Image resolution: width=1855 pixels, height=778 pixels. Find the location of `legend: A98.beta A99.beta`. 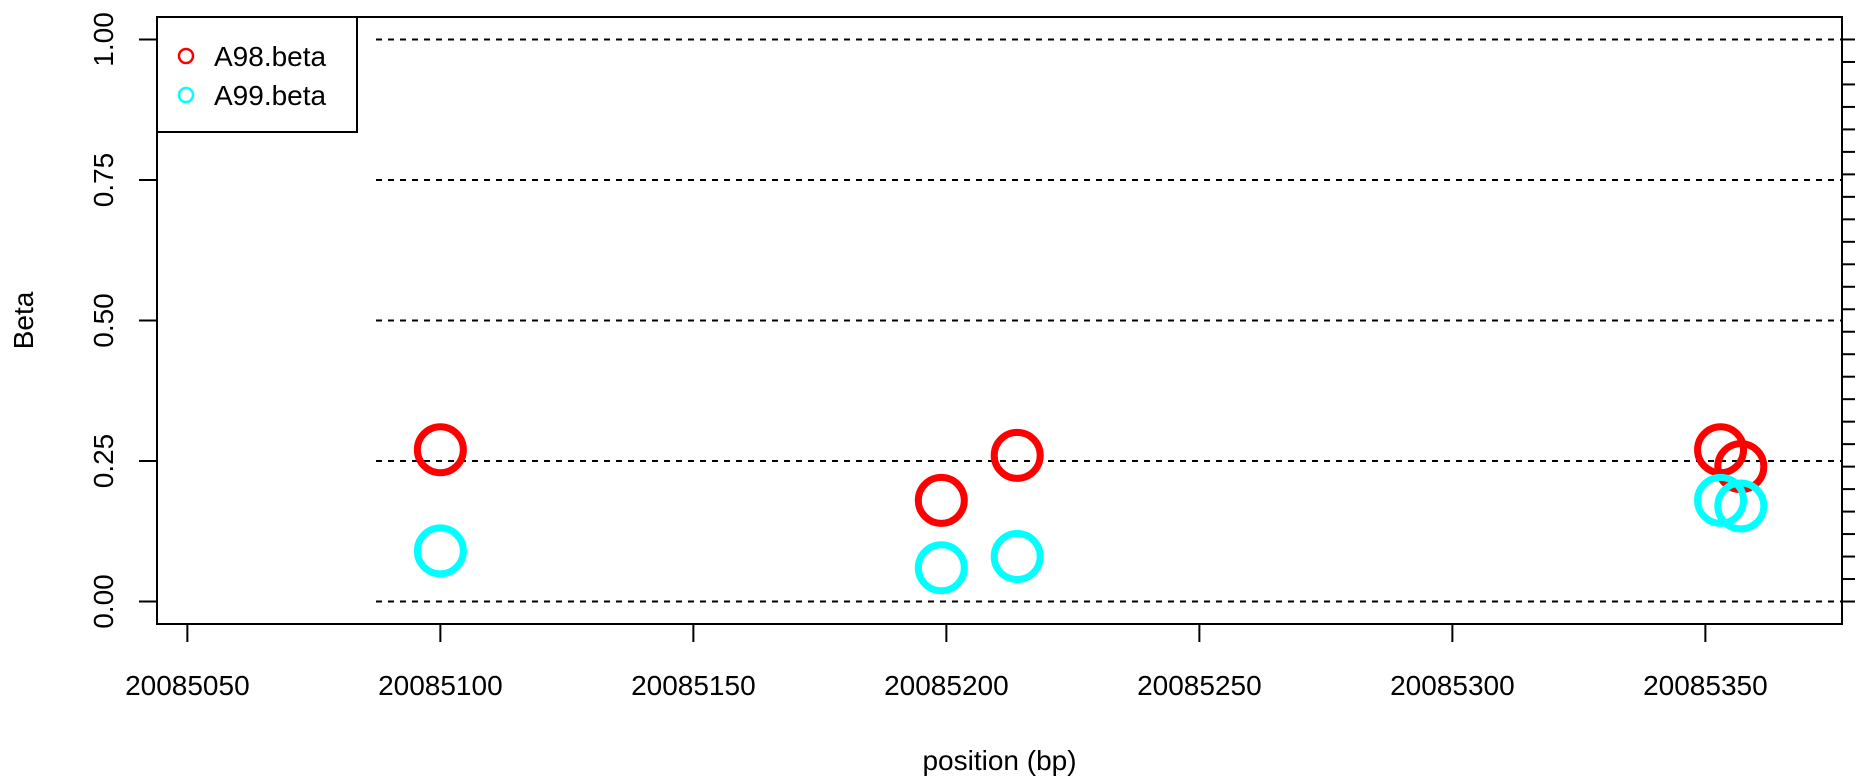

legend: A98.beta A99.beta is located at coordinates (257, 74).